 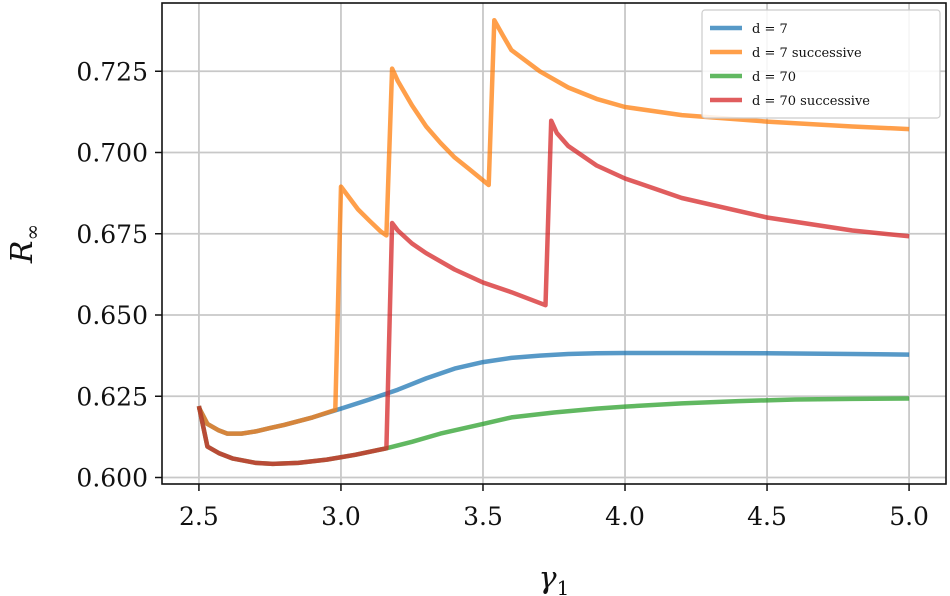 I want to click on x-tick-label: 2.5, so click(x=199, y=516).